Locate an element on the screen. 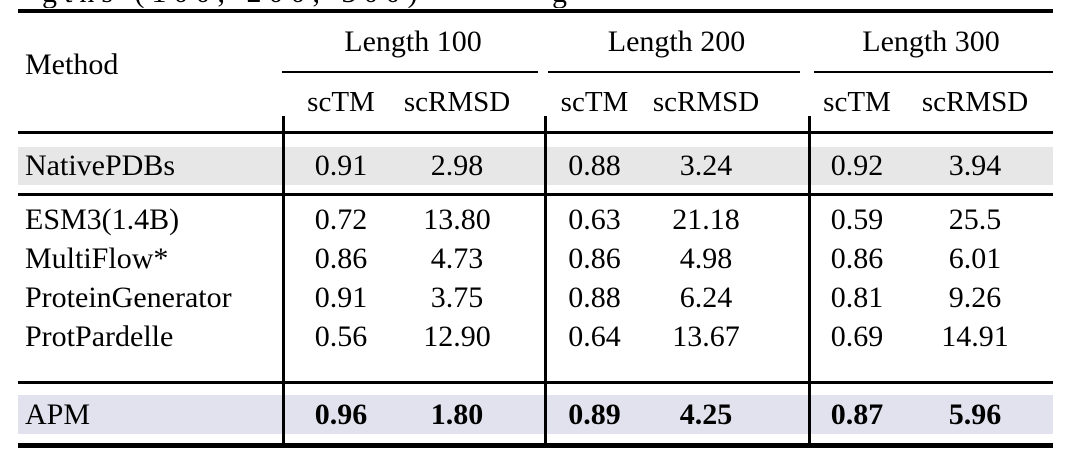 The width and height of the screenshot is (1080, 461). subheader-scrmsd-100: scRMSD is located at coordinates (457, 101).